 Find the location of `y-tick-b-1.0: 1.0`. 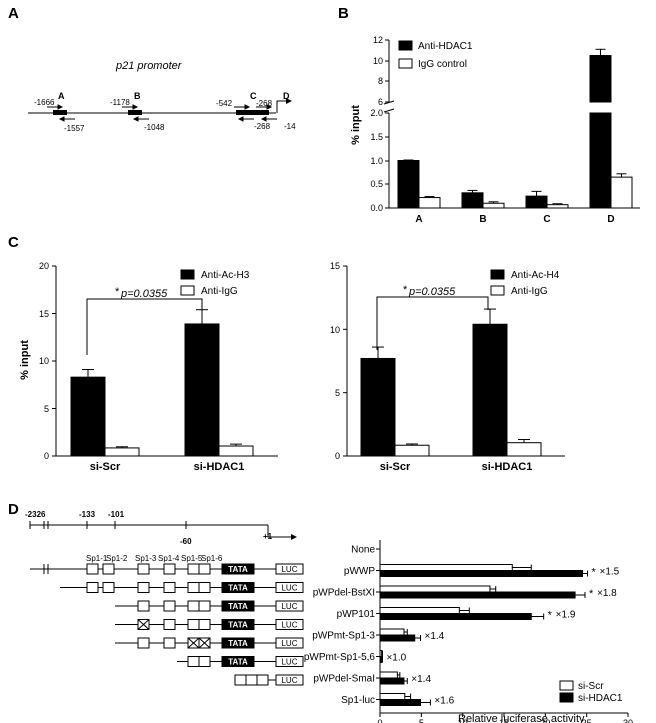

y-tick-b-1.0: 1.0 is located at coordinates (376, 161).